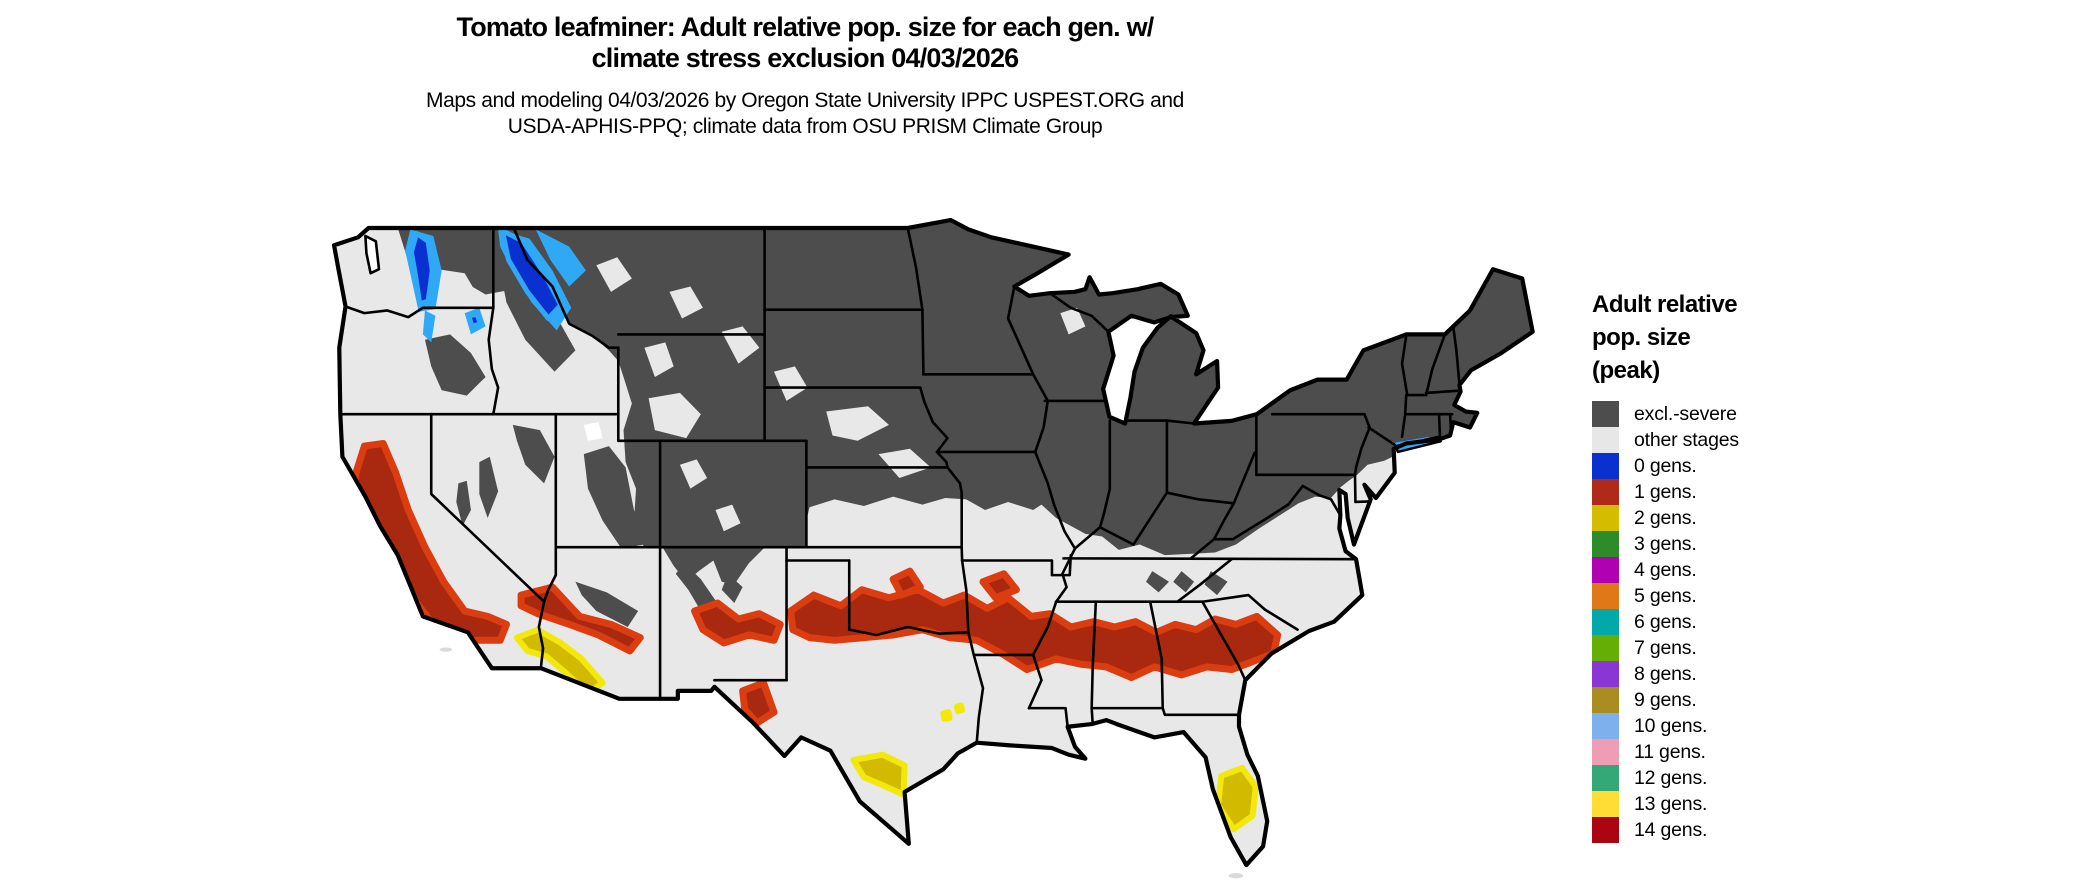  I want to click on region-excluded-utah, so click(614, 497).